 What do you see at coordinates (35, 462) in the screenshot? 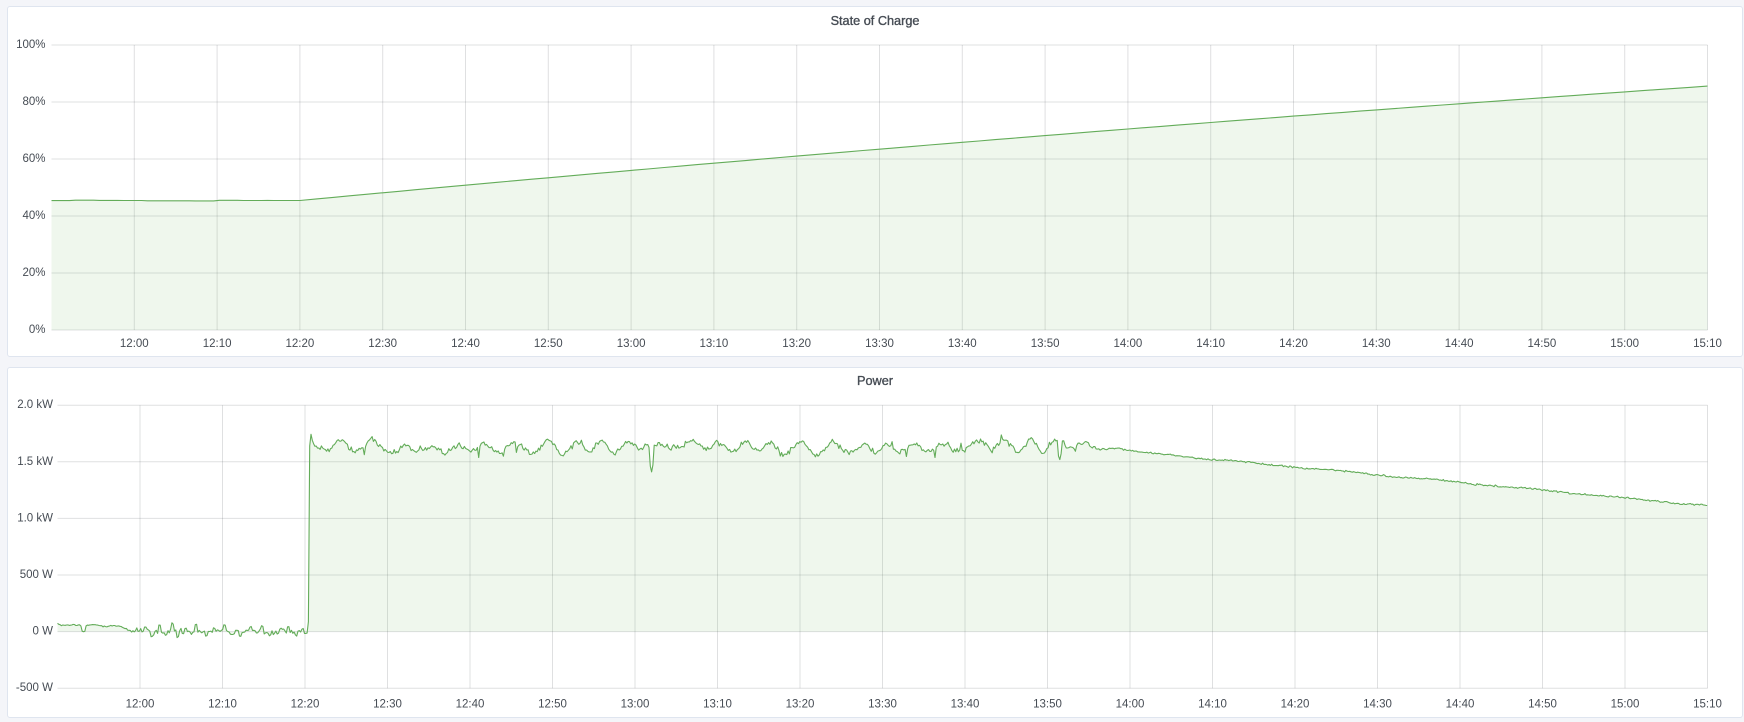
I see `svg-text: 1.5 kW` at bounding box center [35, 462].